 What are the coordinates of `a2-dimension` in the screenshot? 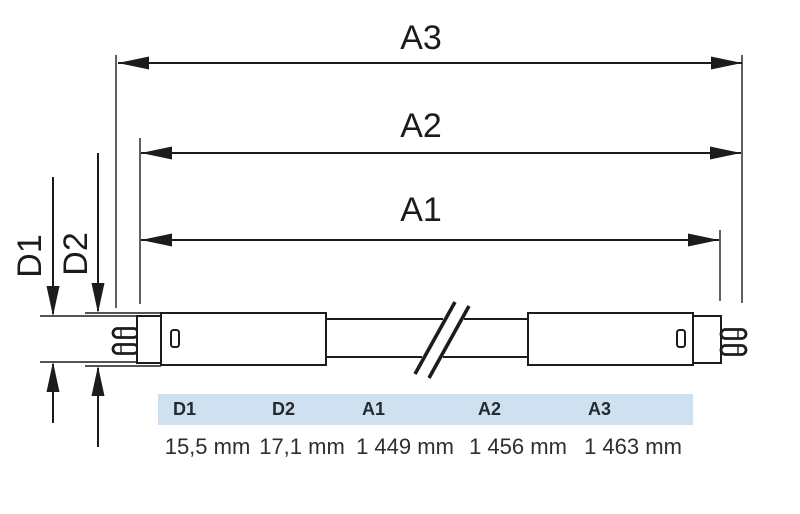 It's located at (441, 153).